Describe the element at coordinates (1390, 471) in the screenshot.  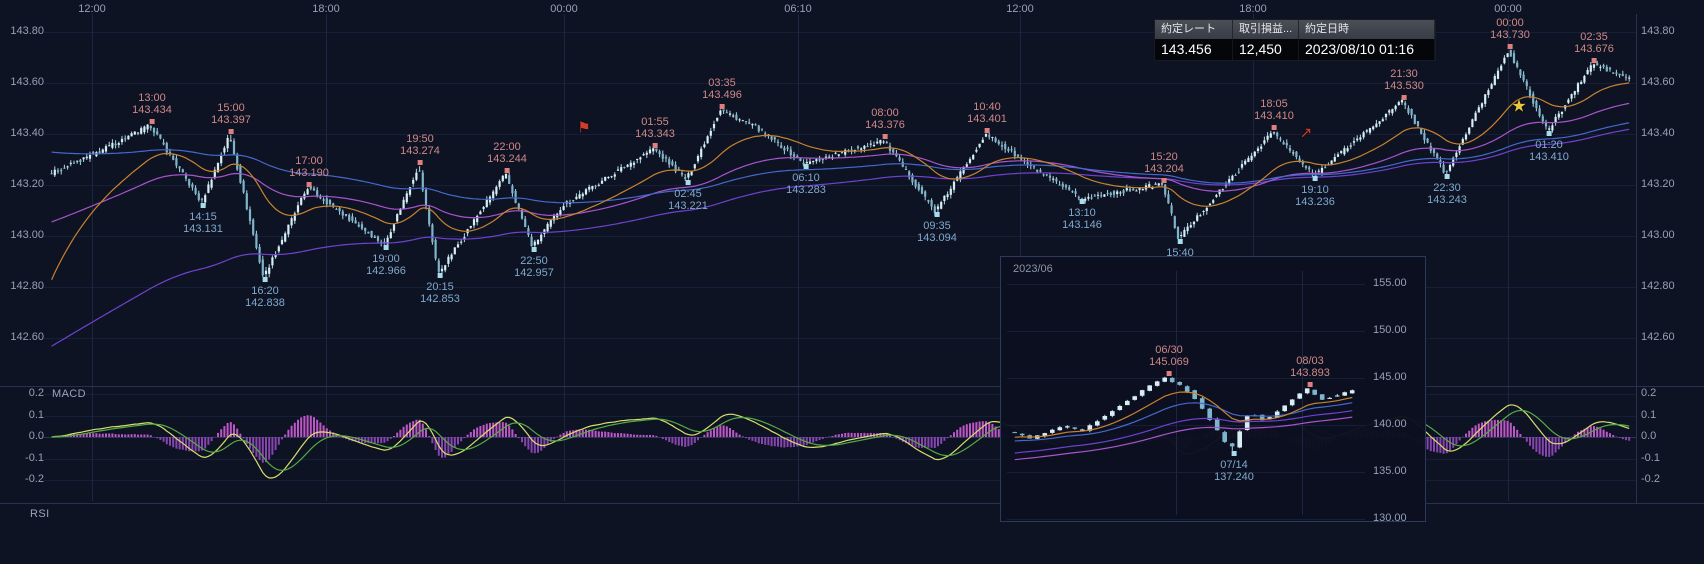
I see `inset-price-axis-label: 135.00` at that location.